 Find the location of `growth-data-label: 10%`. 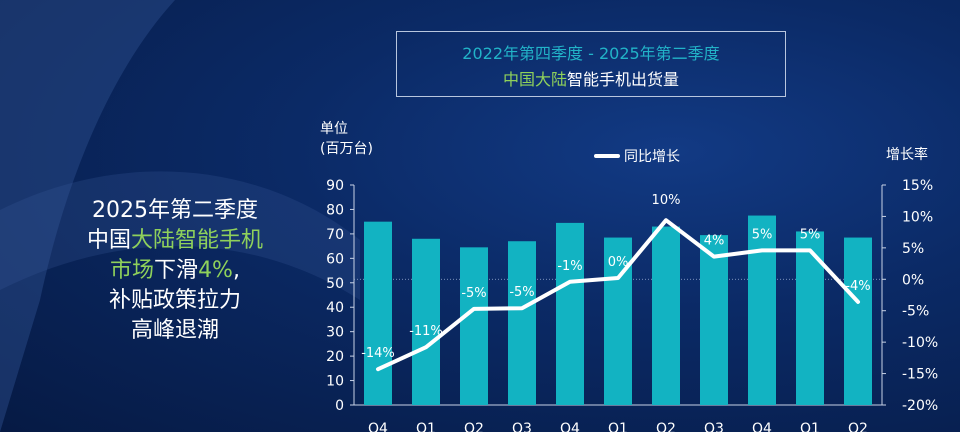

growth-data-label: 10% is located at coordinates (666, 200).